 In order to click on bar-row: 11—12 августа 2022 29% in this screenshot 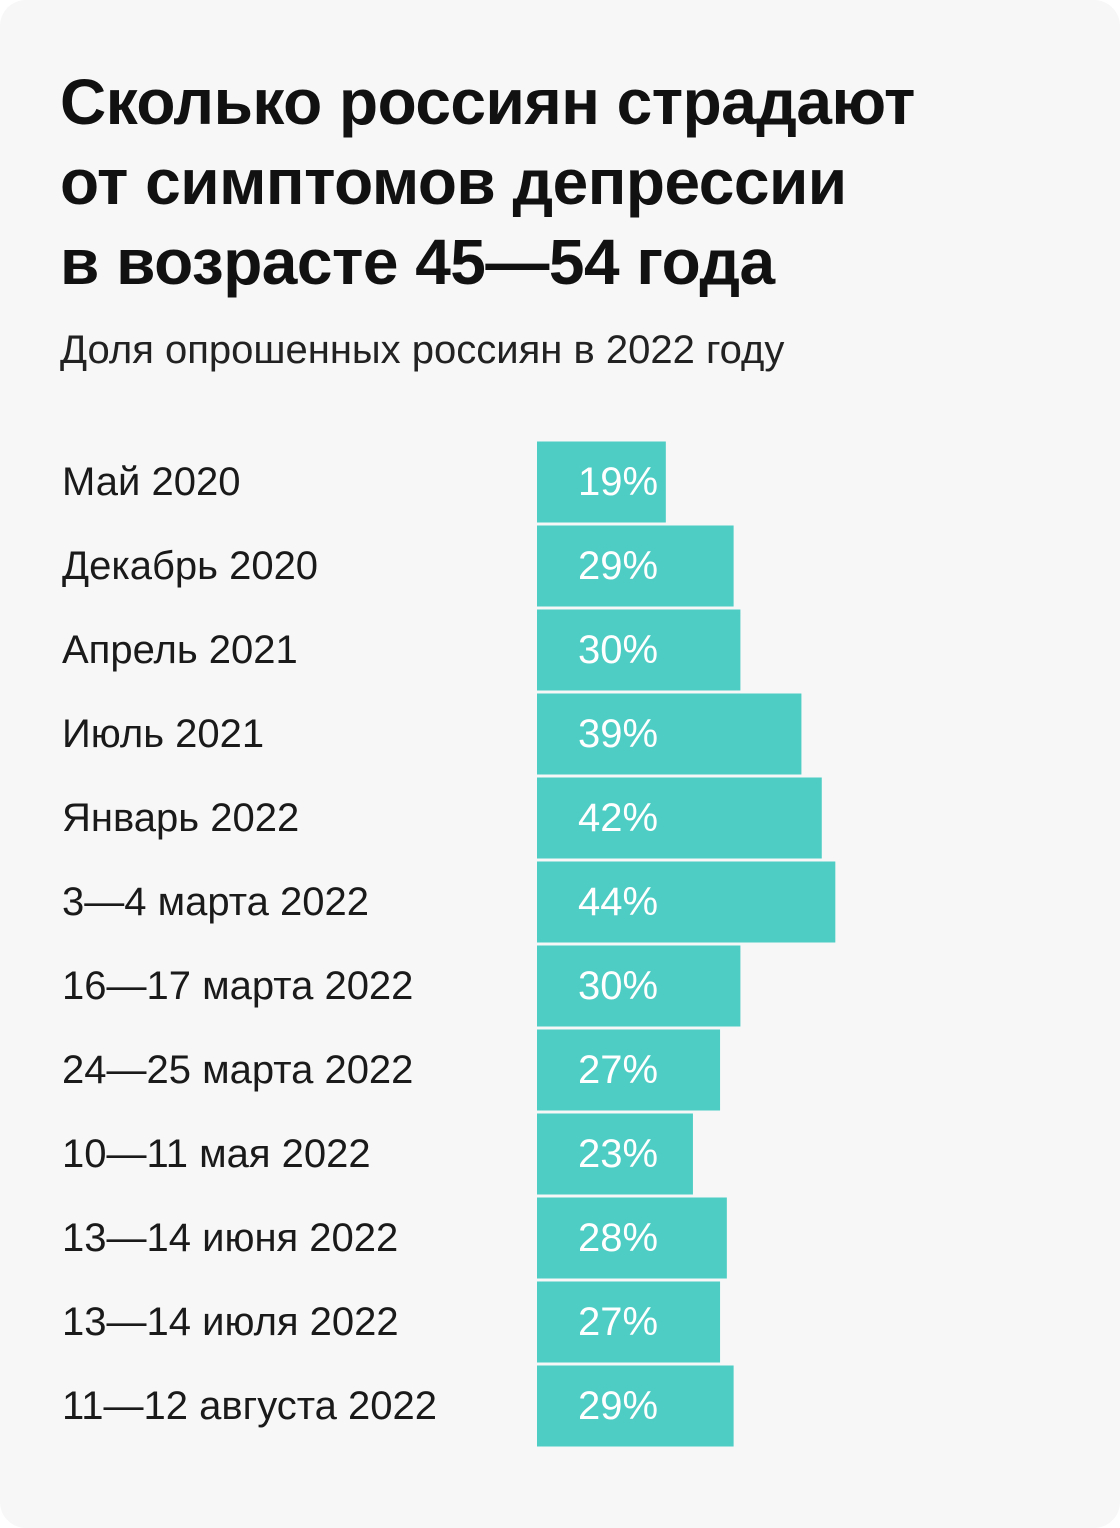, I will do `click(398, 1406)`.